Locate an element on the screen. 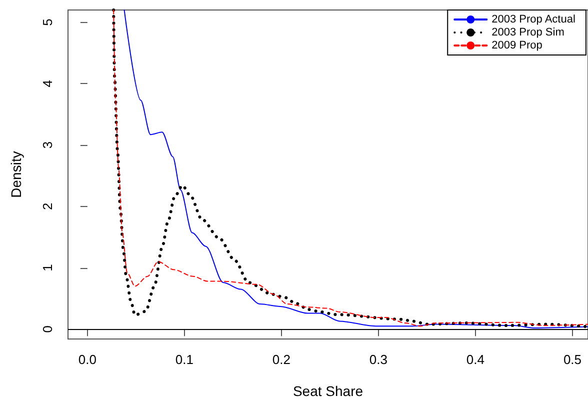  y-tick-label: 1 is located at coordinates (47, 268).